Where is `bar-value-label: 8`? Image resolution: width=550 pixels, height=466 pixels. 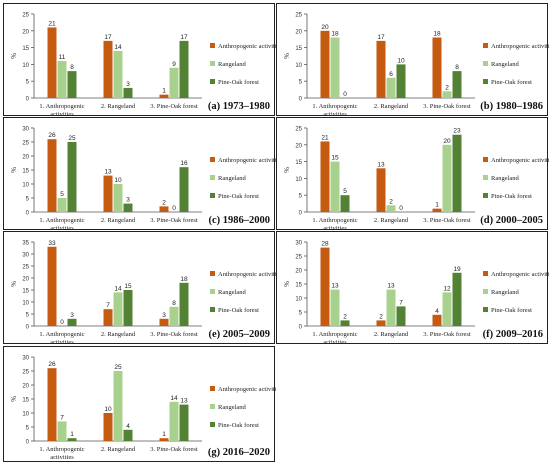
bar-value-label: 8 is located at coordinates (174, 303).